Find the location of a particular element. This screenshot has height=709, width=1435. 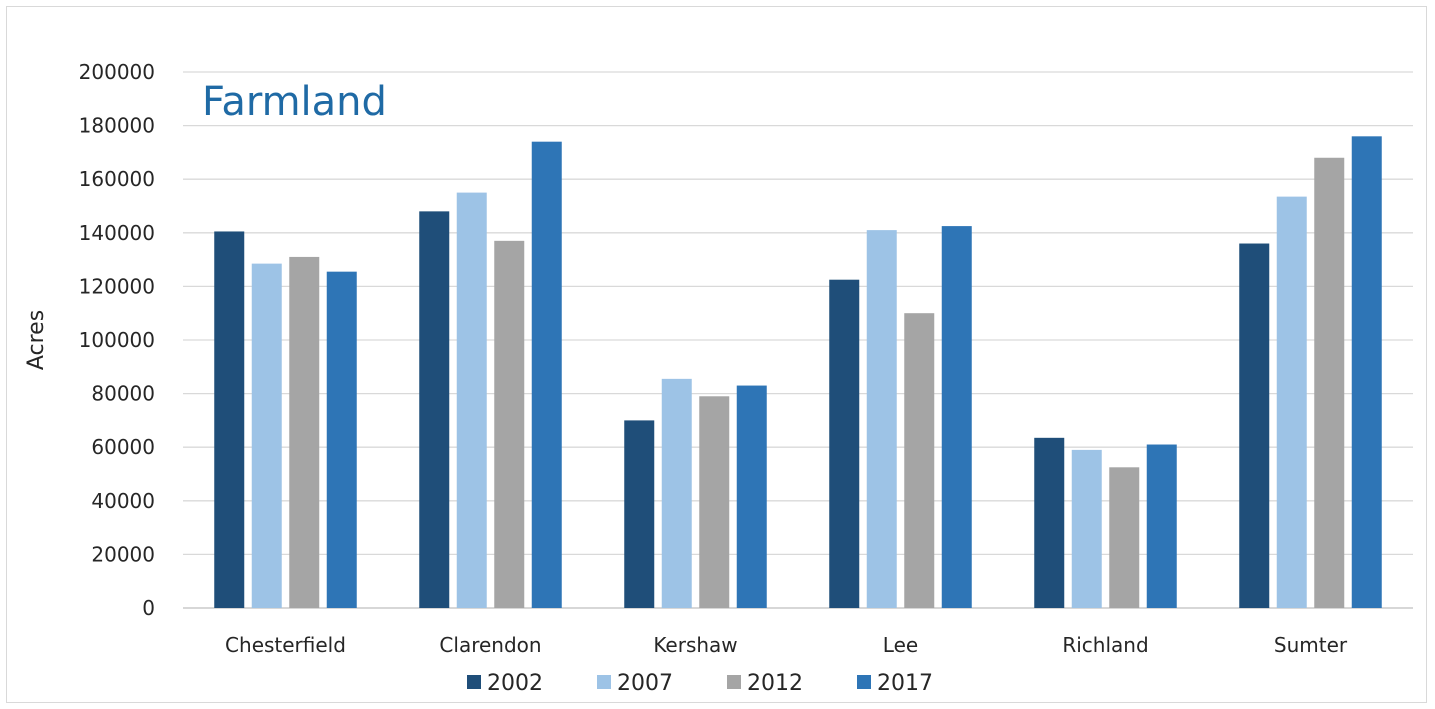

bar-lee-2017 is located at coordinates (956, 417).